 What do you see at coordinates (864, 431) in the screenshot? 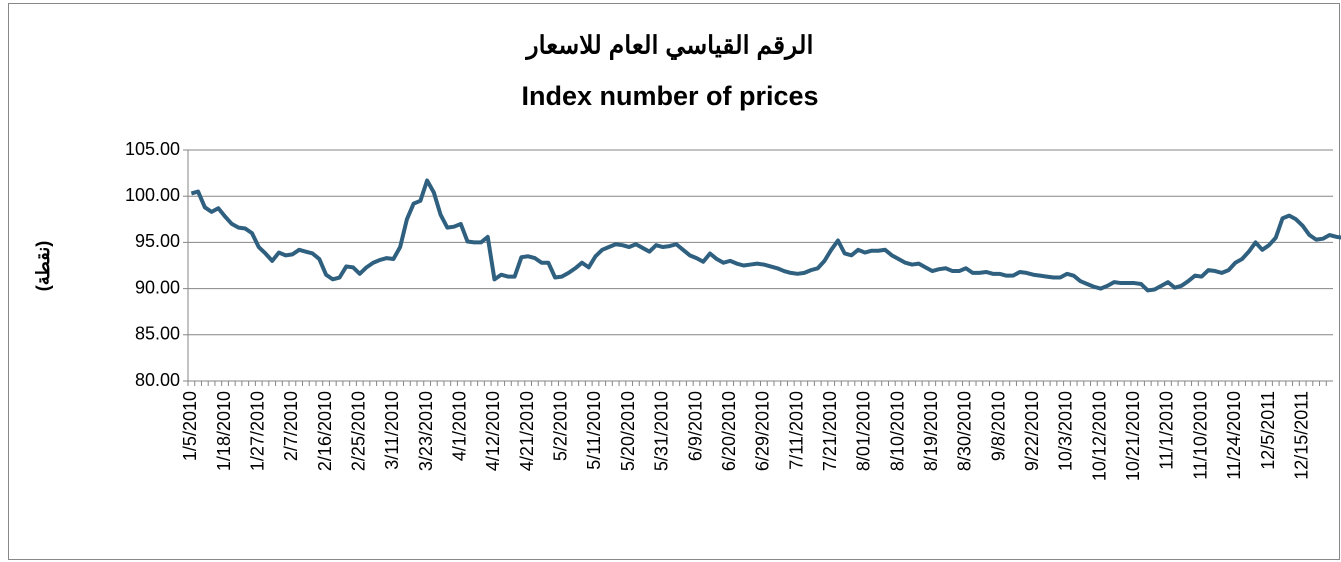
I see `x-tick-label: 8/01/2010` at bounding box center [864, 431].